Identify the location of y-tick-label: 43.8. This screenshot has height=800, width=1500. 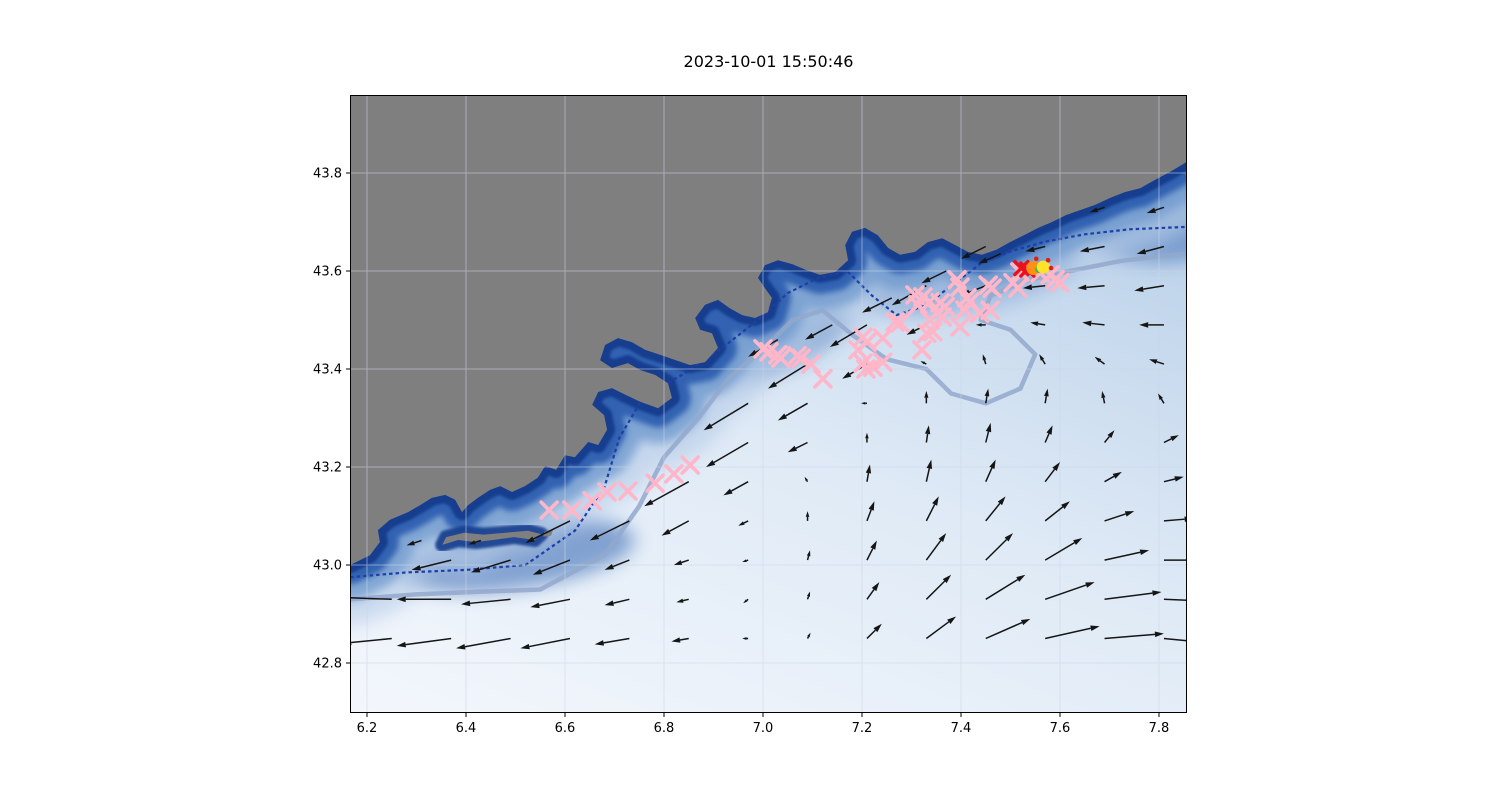
(327, 174).